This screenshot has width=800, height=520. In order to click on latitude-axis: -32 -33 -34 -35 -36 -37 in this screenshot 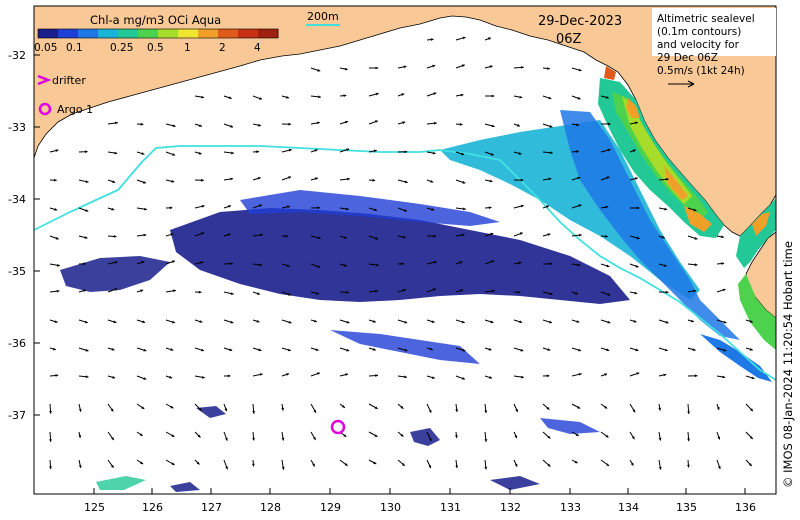, I will do `click(24, 235)`.